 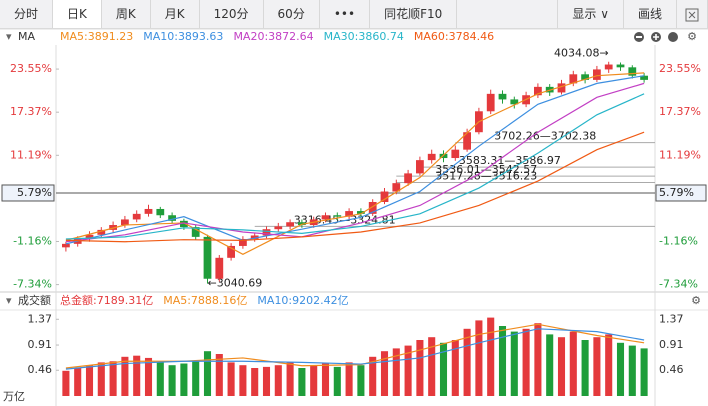 What do you see at coordinates (40, 369) in the screenshot?
I see `y-tick-label: 0.46` at bounding box center [40, 369].